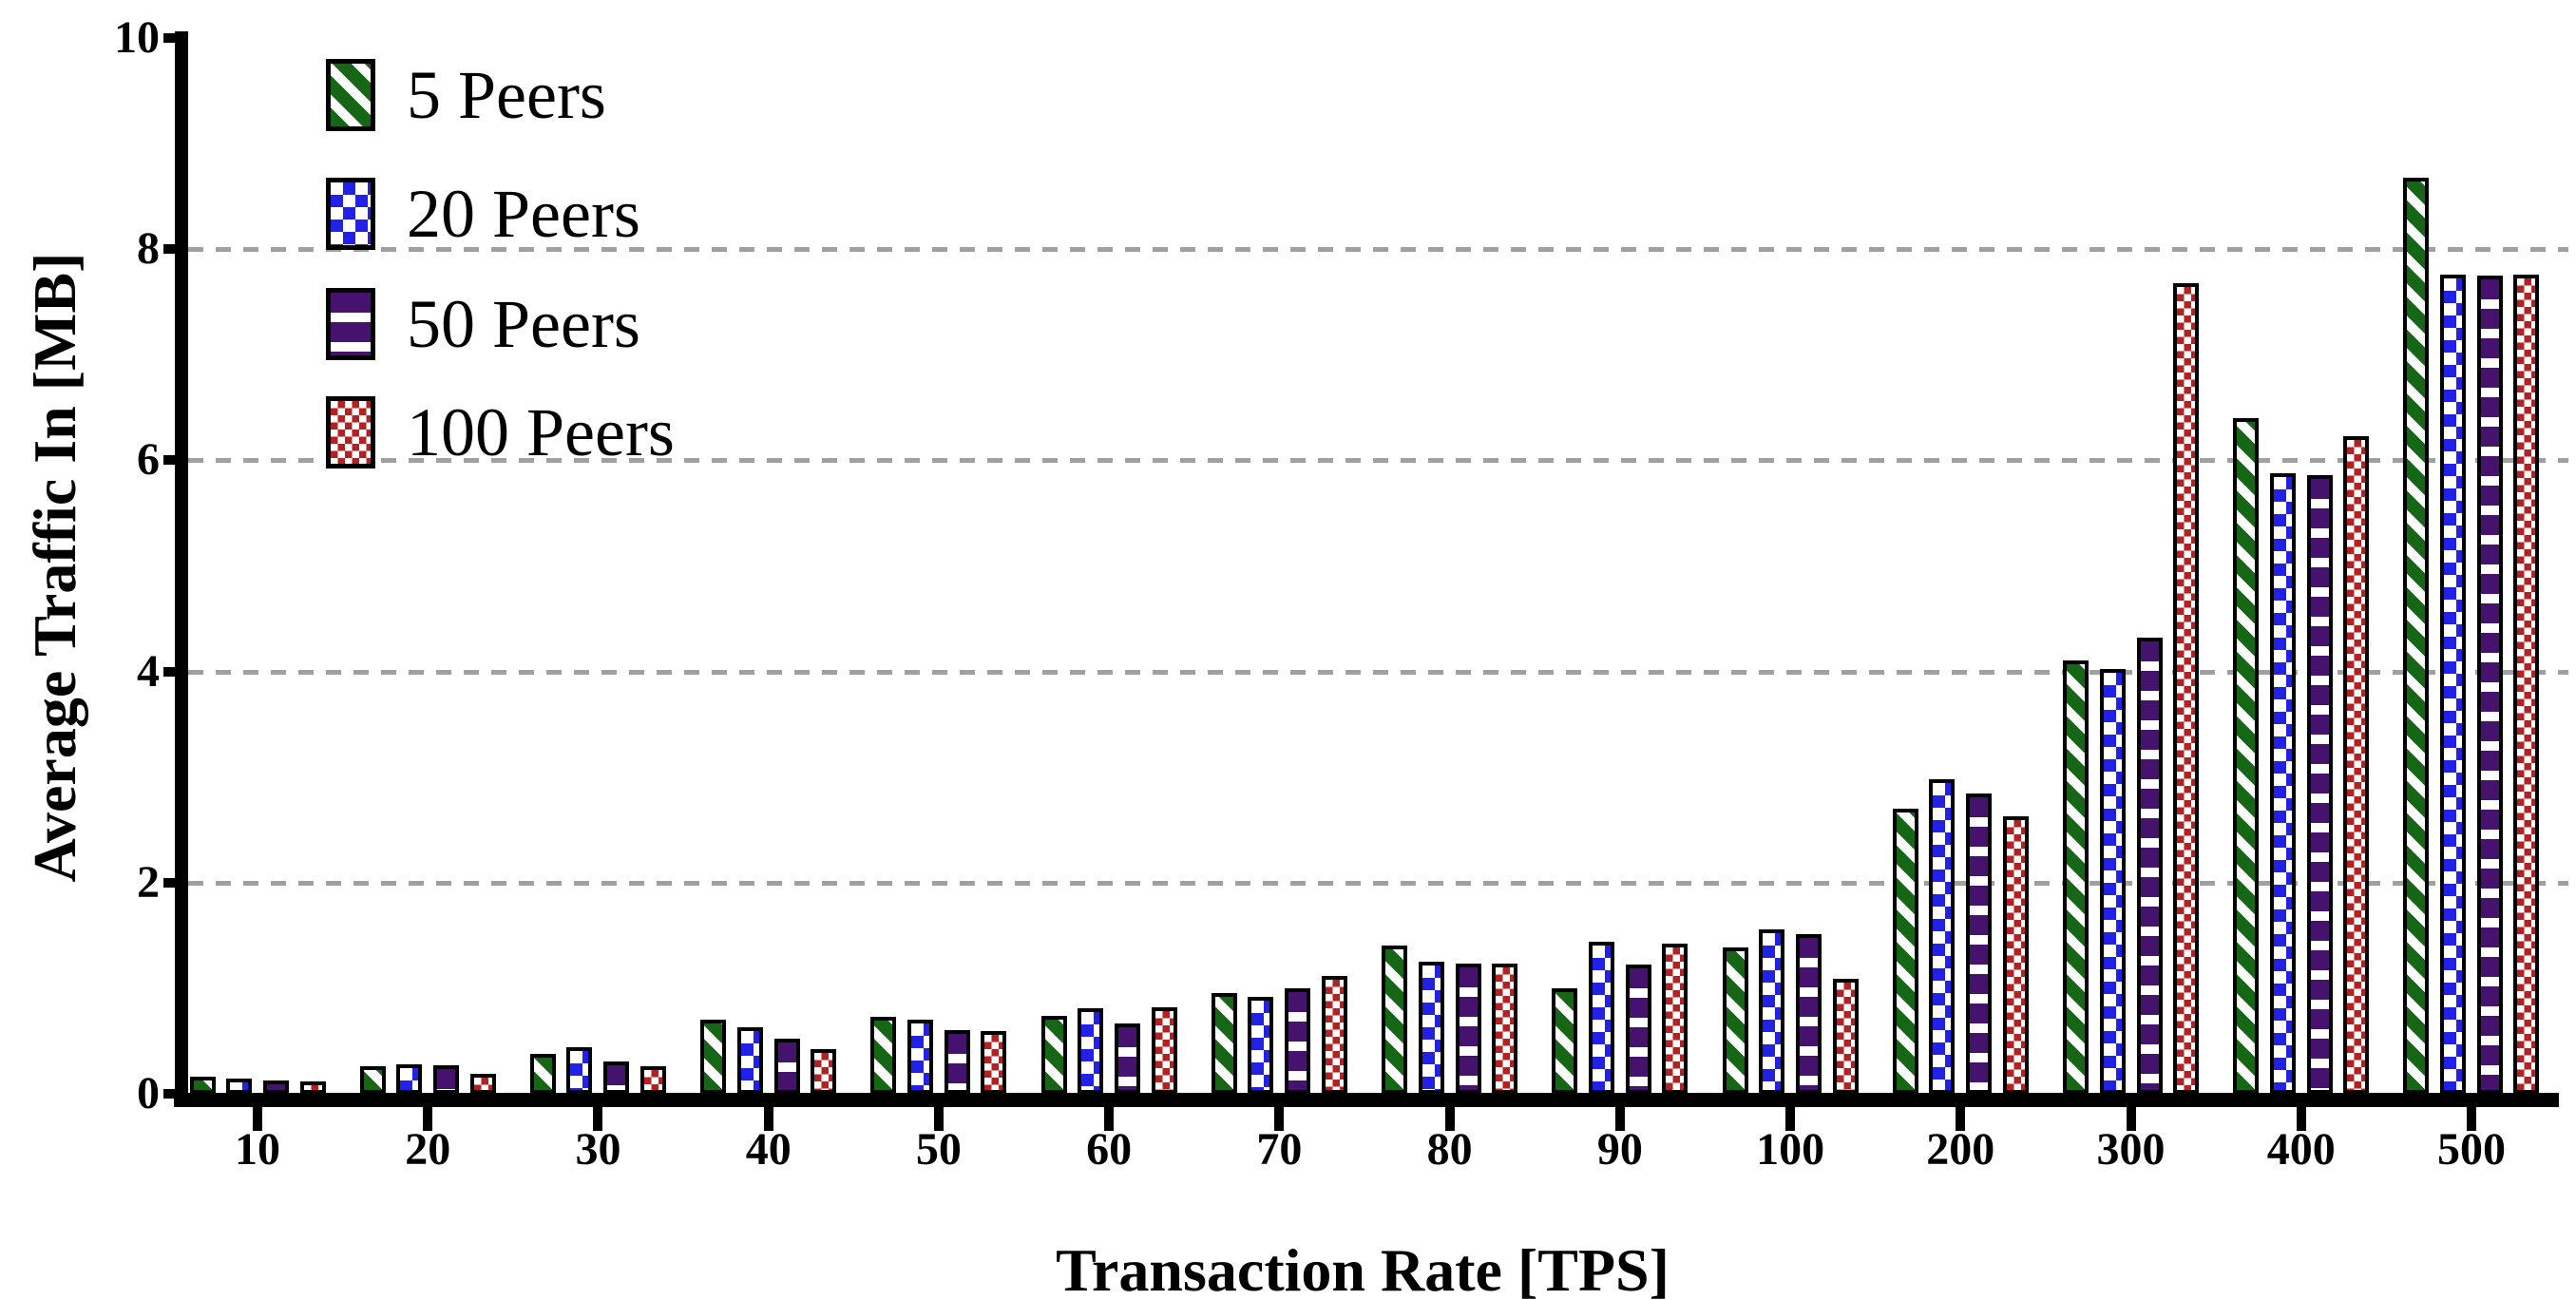 The width and height of the screenshot is (2576, 1300). Describe the element at coordinates (1279, 1149) in the screenshot. I see `x-tick-label: 70` at that location.